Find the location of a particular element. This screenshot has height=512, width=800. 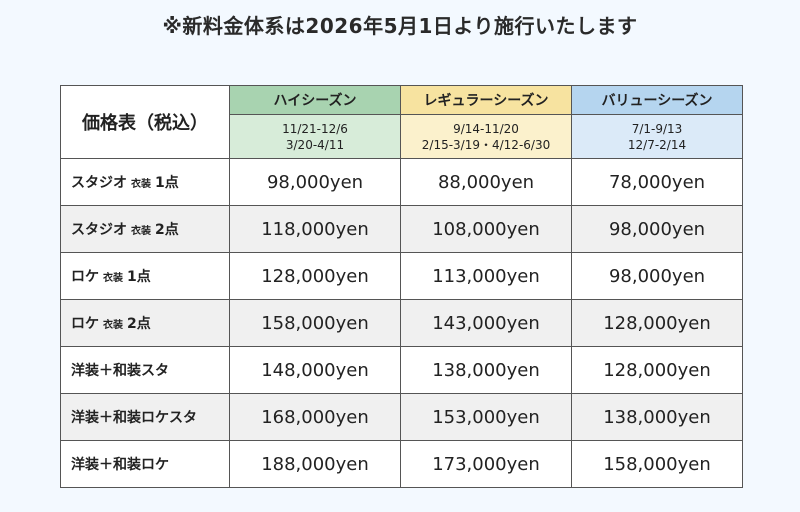

notice-text: ※新料金体系は2026年5月1日より施行いたします is located at coordinates (400, 26).